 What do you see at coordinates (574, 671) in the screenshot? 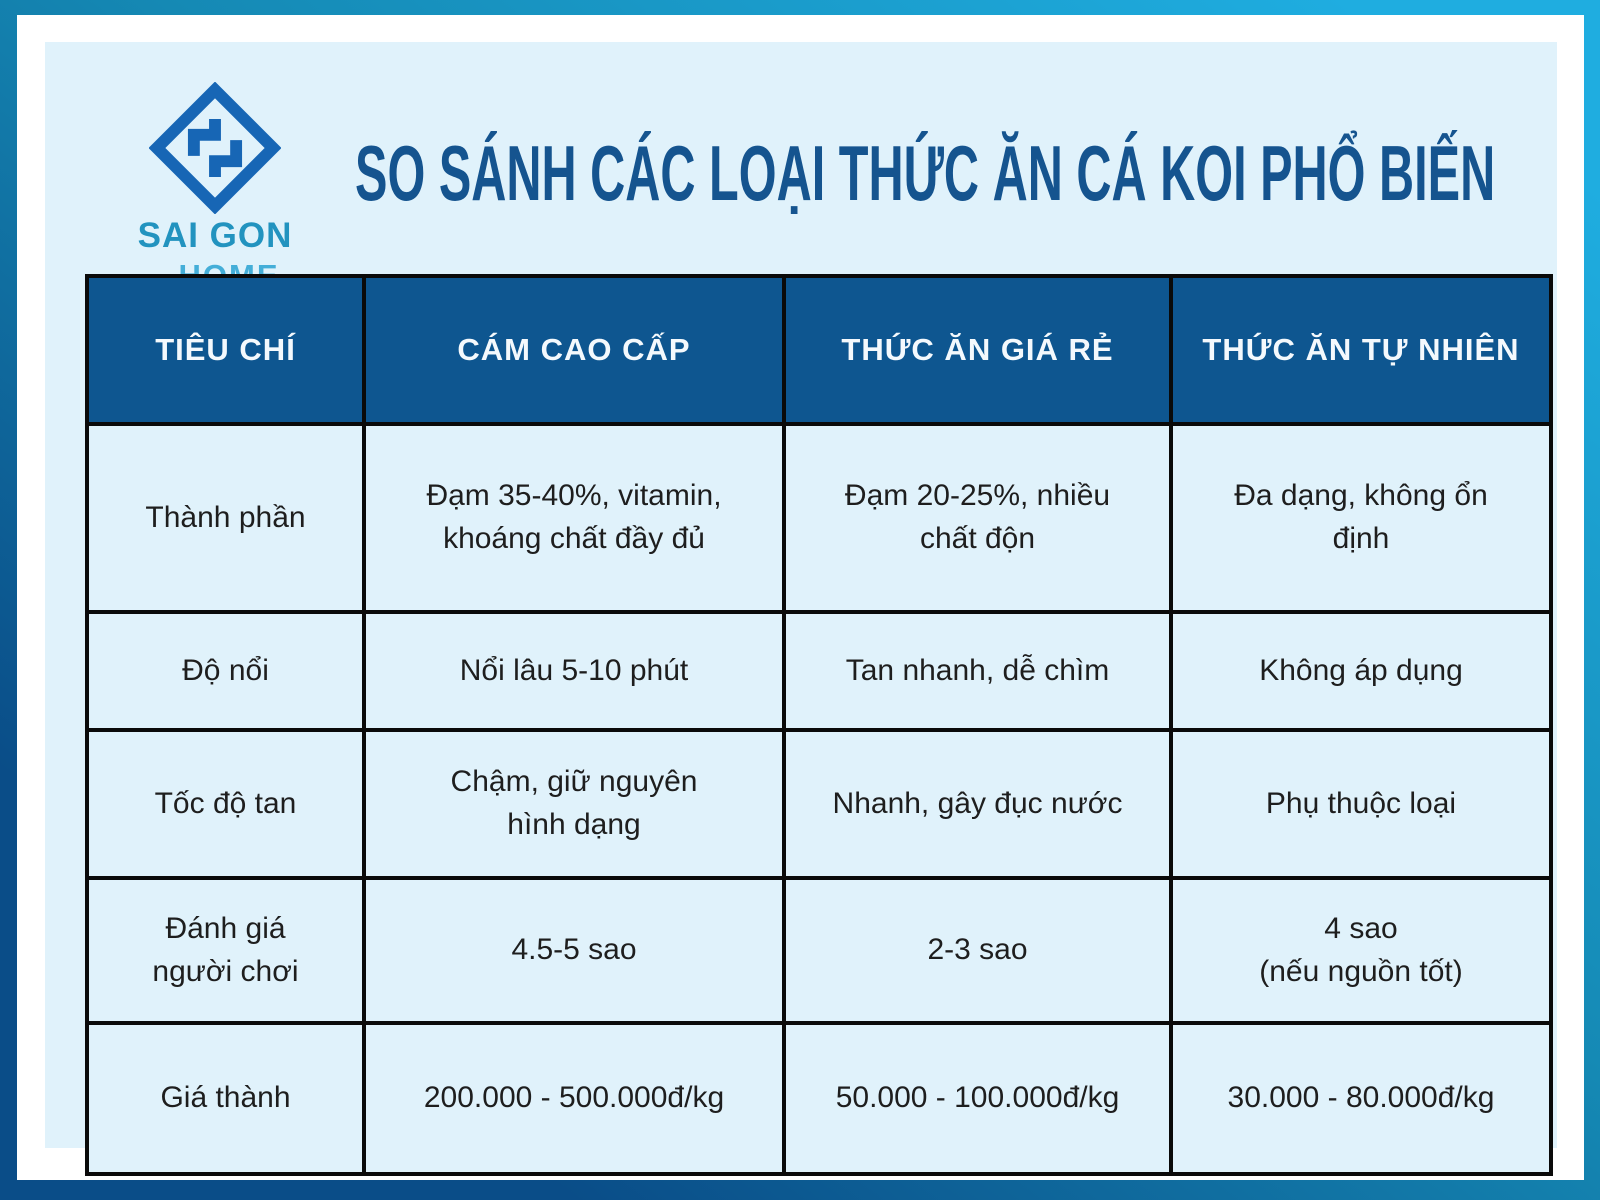
I see `table-cell: Nổi lâu 5-10 phút` at bounding box center [574, 671].